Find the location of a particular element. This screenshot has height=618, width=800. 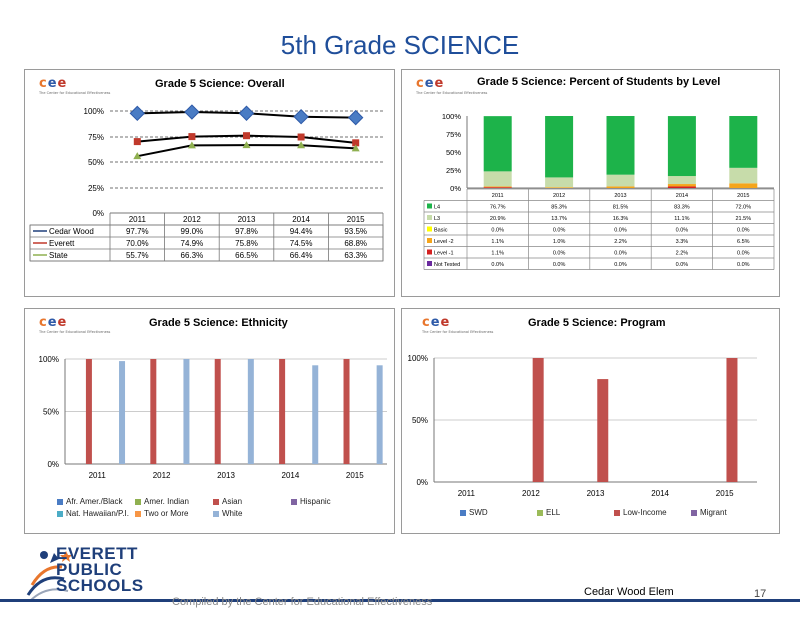

legend-item: Afr. Amer./Black is located at coordinates (89, 501).